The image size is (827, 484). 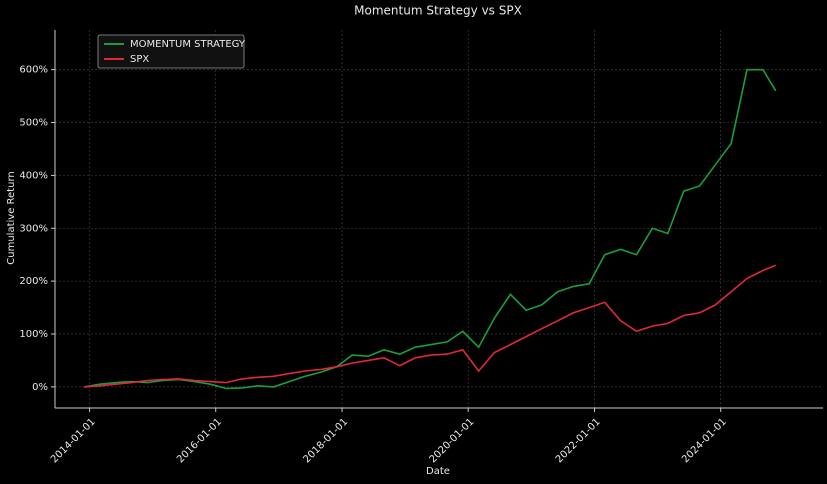 I want to click on y-axis-label: Cumulative Return, so click(x=11, y=217).